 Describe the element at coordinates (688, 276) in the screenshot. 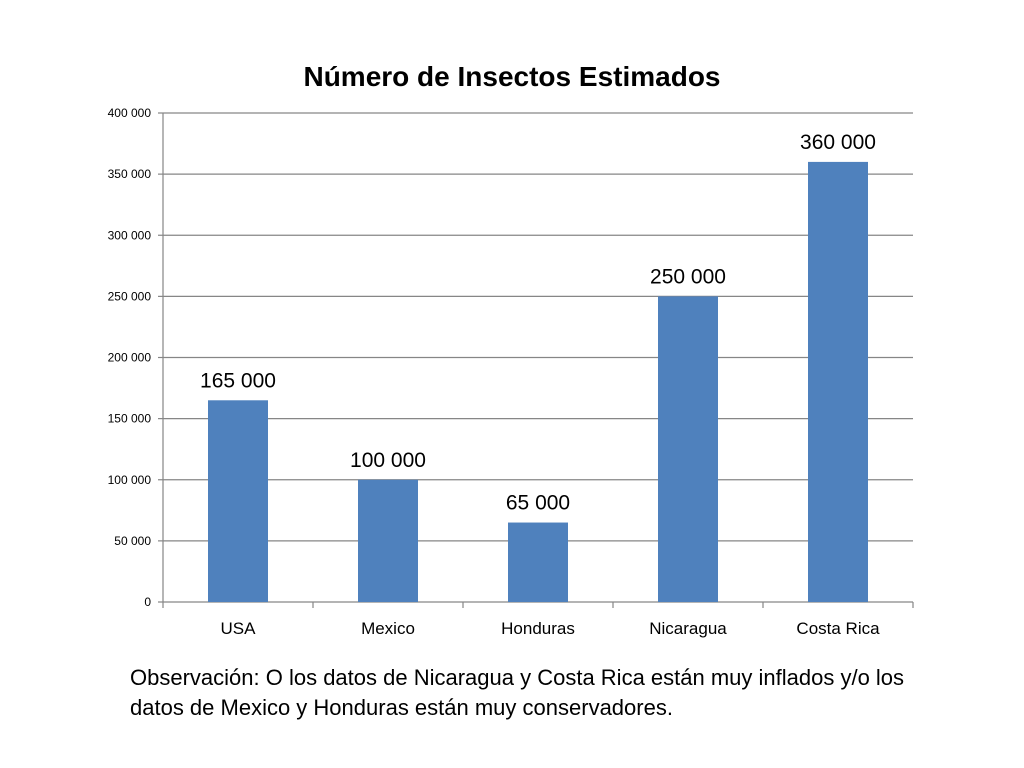

I see `data-label: 250 000` at that location.